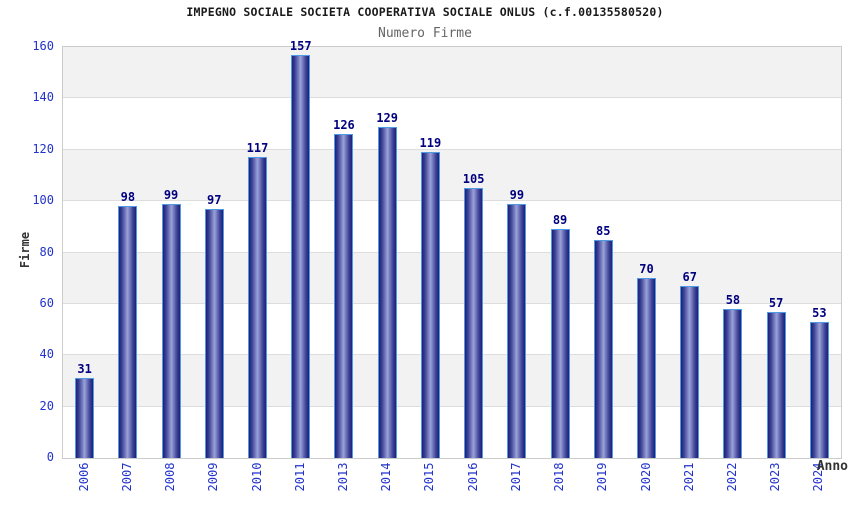 The image size is (850, 507). I want to click on bar-value-label: 89, so click(560, 220).